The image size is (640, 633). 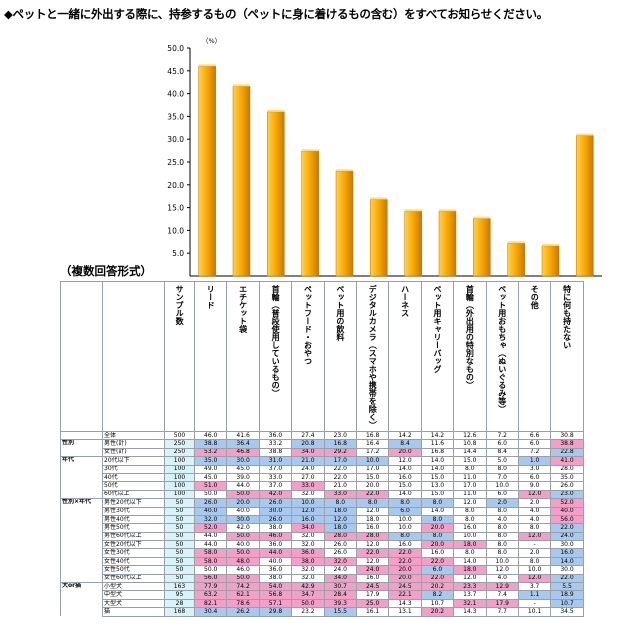 What do you see at coordinates (308, 325) in the screenshot?
I see `header-label: ペットフード・おやつ` at bounding box center [308, 325].